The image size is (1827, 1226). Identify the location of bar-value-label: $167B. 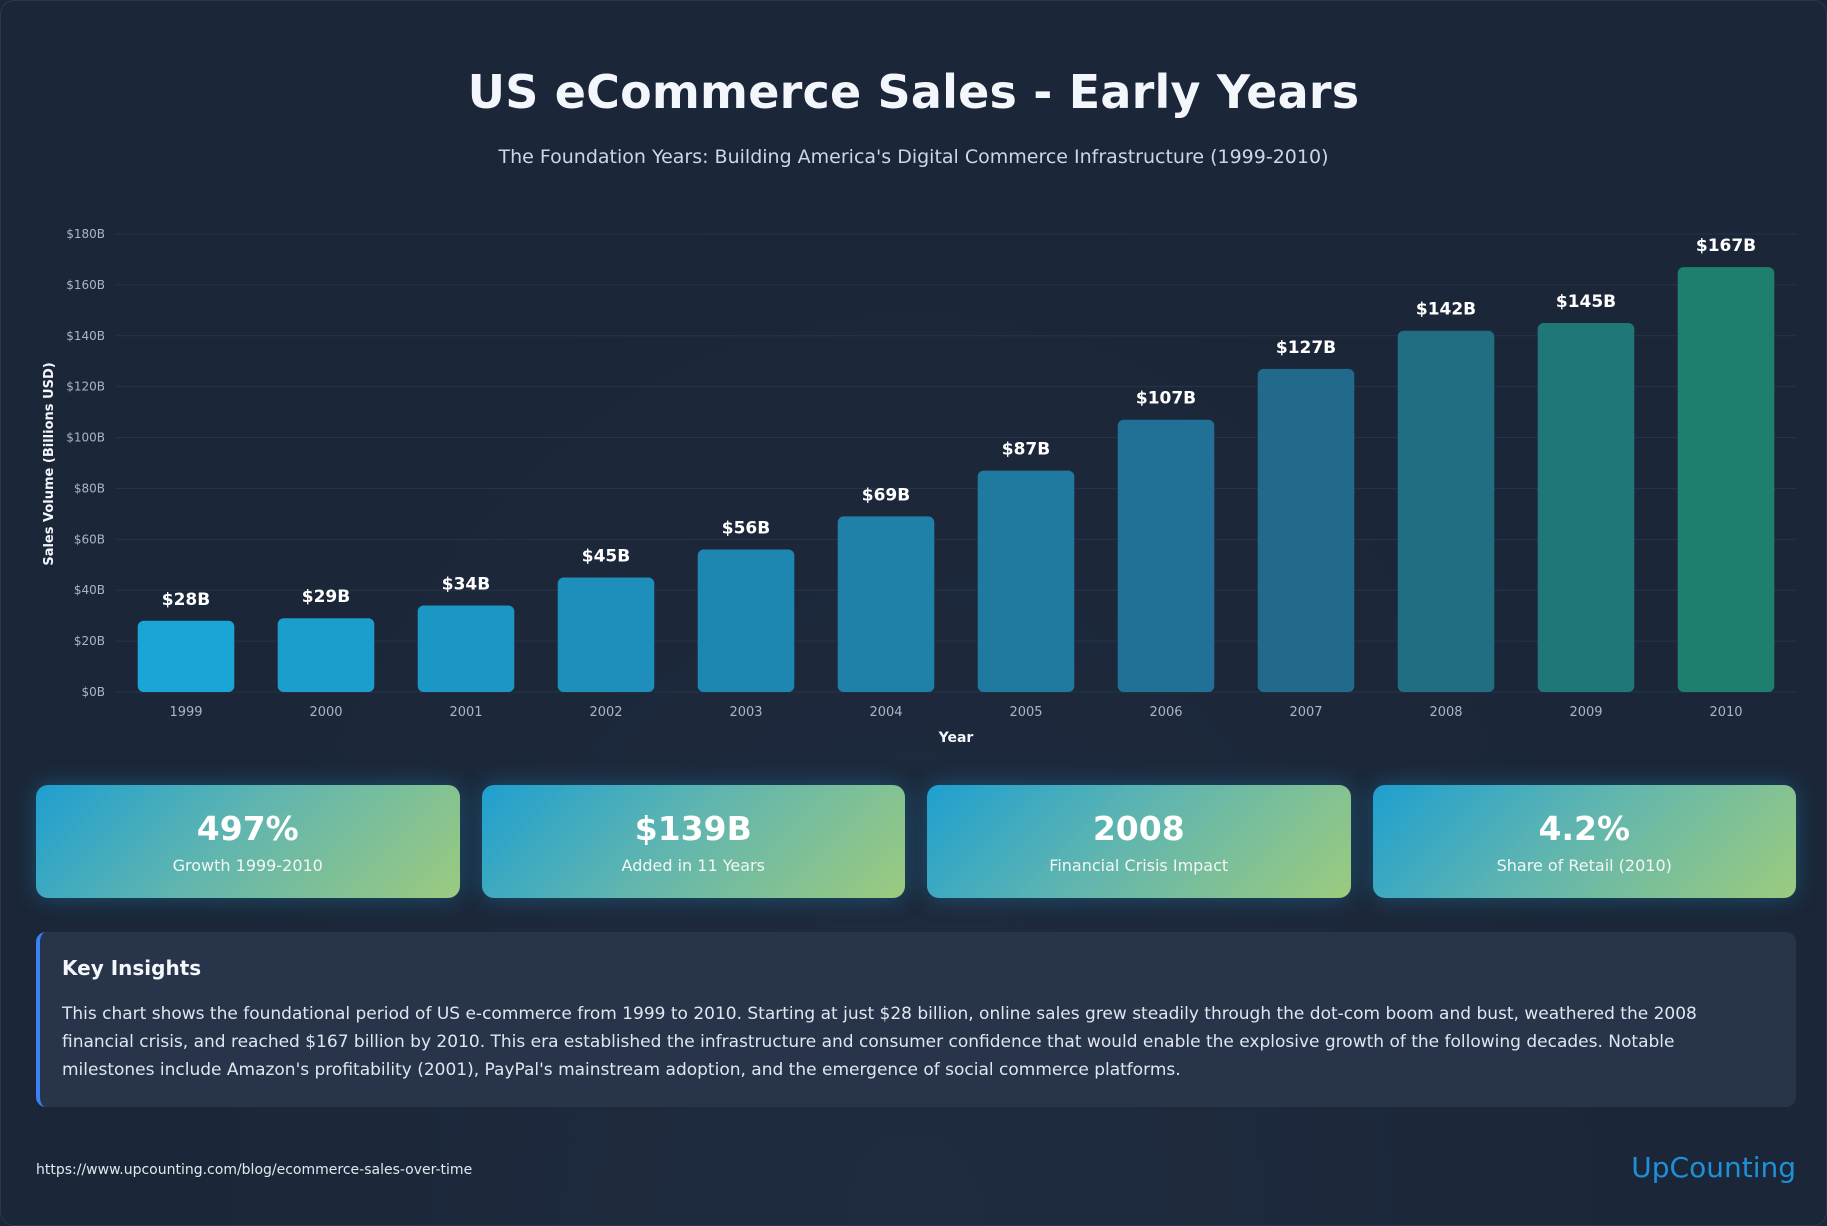
(1726, 246).